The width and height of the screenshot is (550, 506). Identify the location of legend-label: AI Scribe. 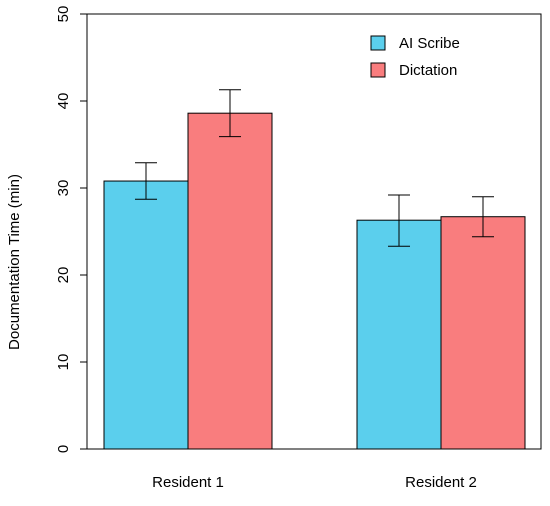
(429, 43).